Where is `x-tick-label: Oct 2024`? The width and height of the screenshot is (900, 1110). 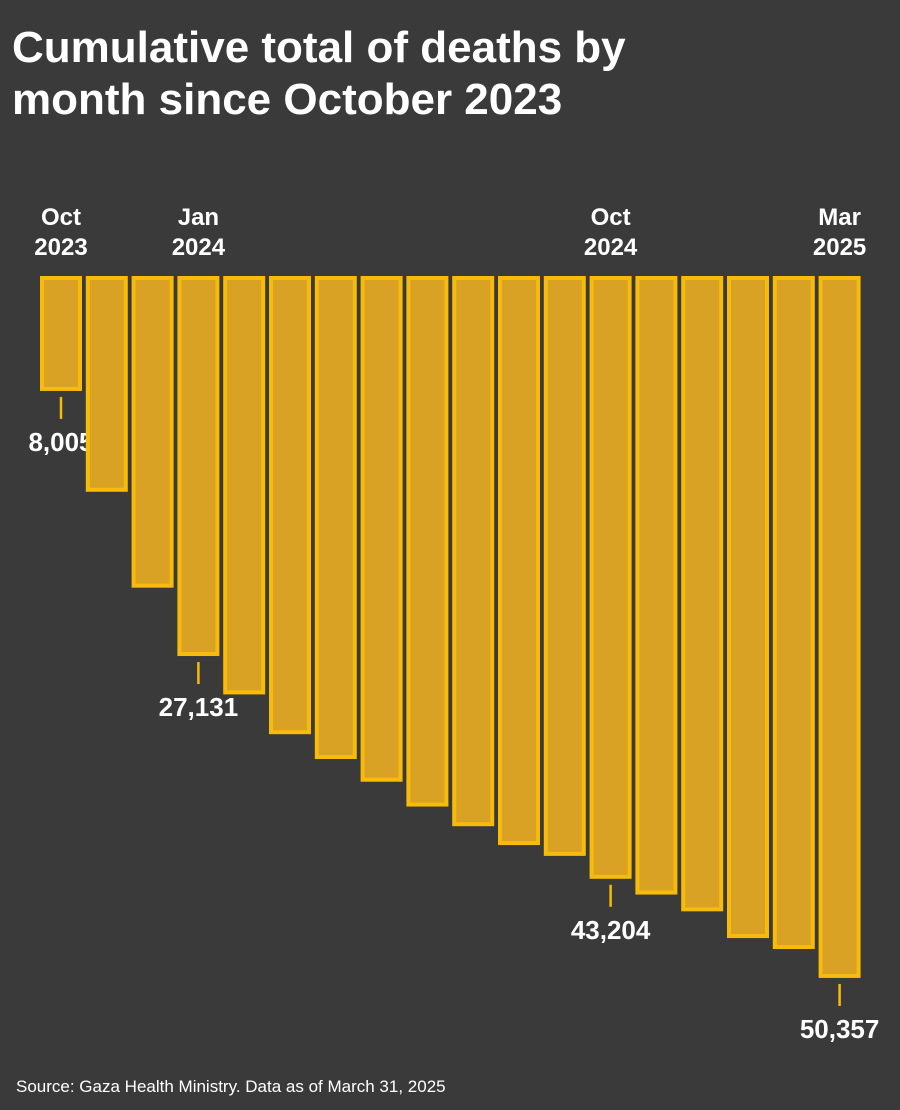 x-tick-label: Oct 2024 is located at coordinates (611, 232).